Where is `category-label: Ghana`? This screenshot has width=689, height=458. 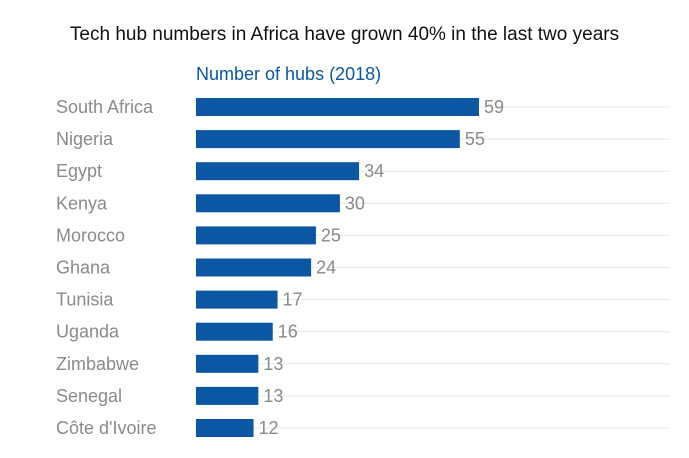
category-label: Ghana is located at coordinates (83, 268).